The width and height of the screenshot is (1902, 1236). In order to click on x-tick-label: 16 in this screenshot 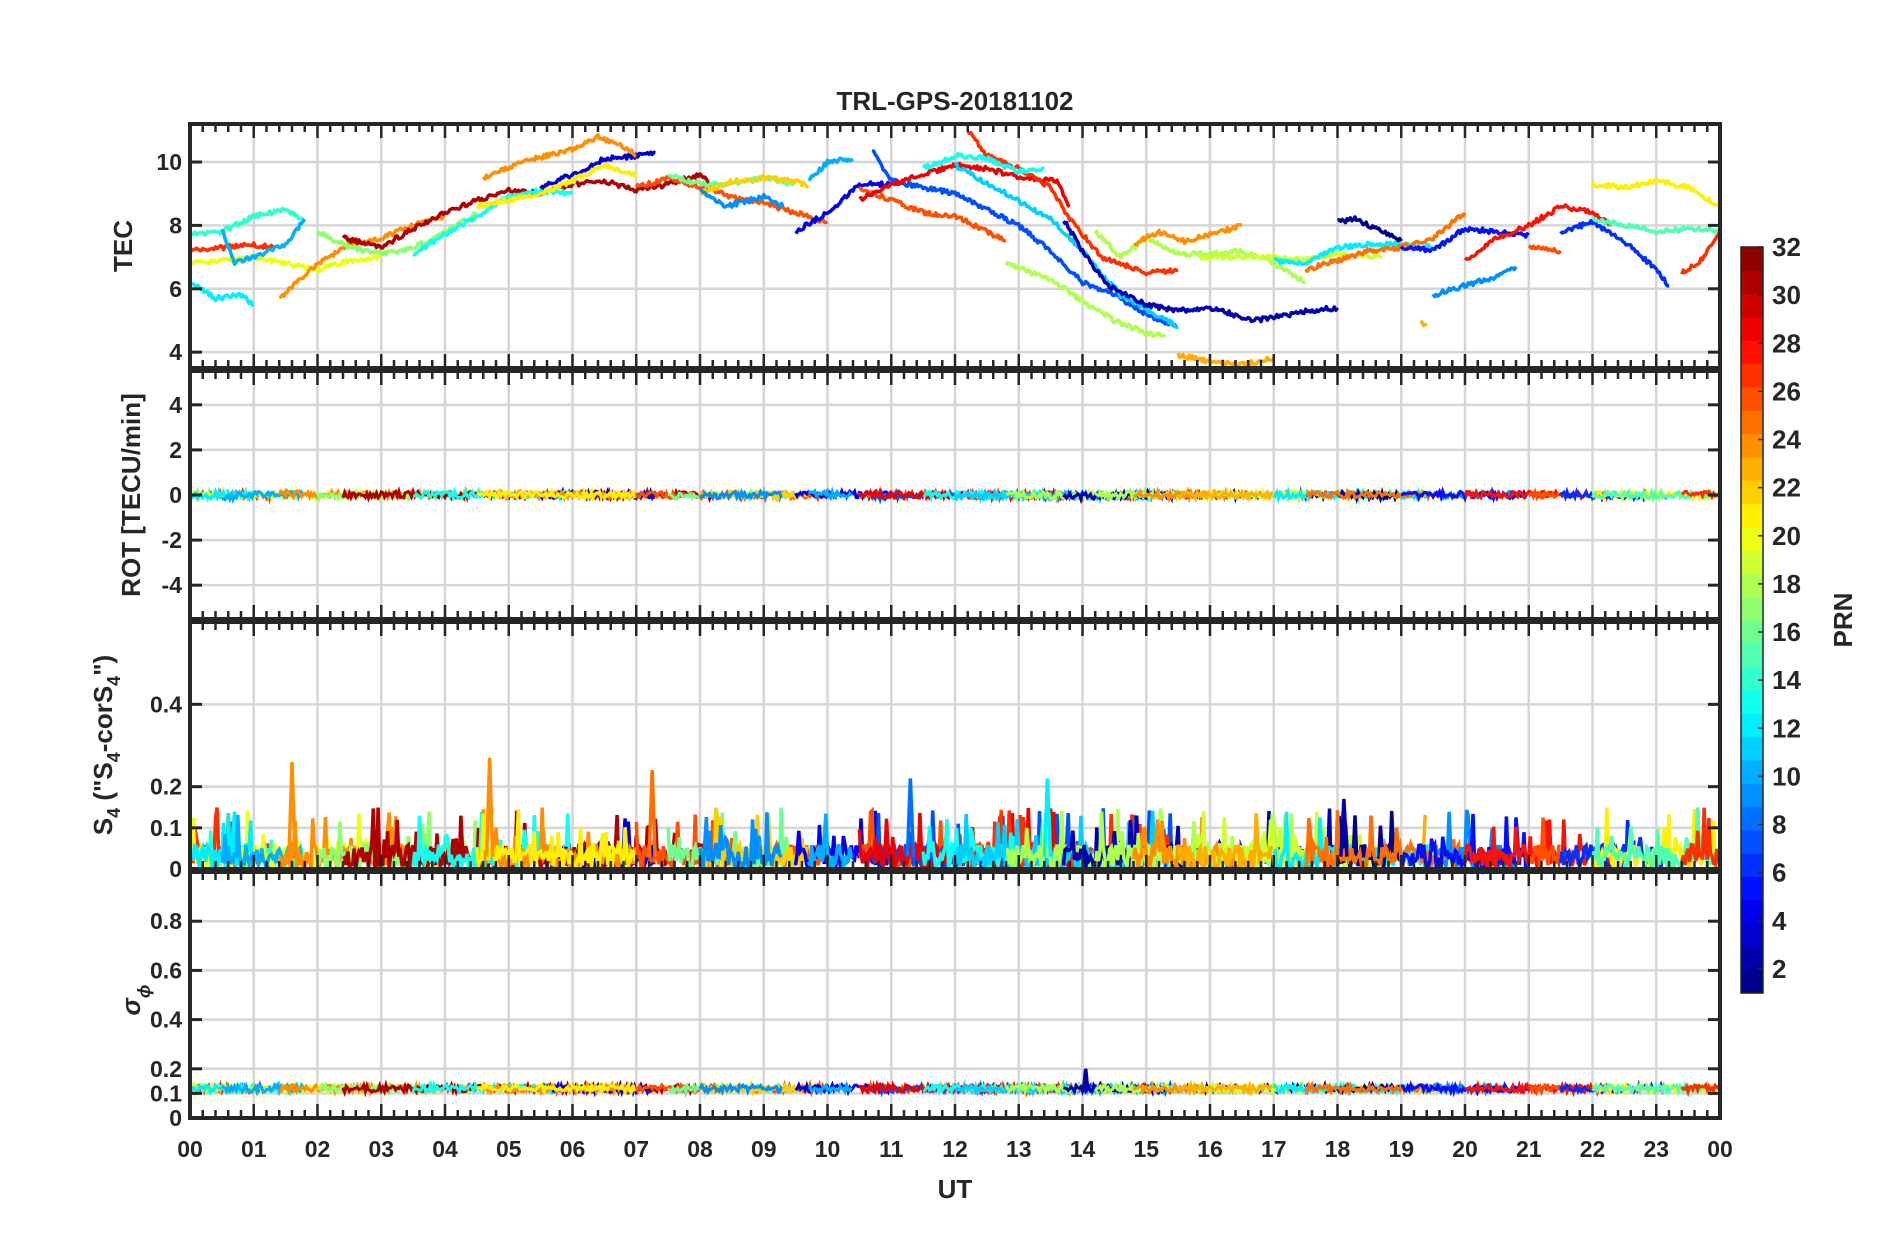, I will do `click(1210, 1149)`.